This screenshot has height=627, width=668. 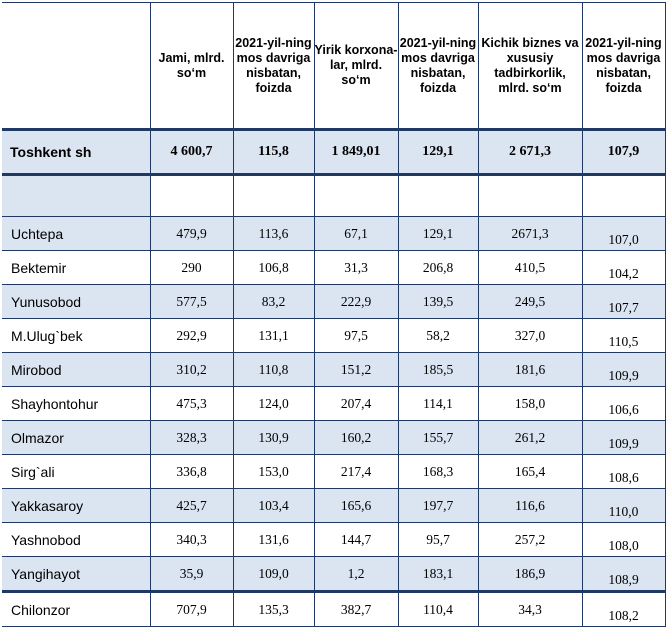 What do you see at coordinates (530, 335) in the screenshot?
I see `table-cell: 327,0` at bounding box center [530, 335].